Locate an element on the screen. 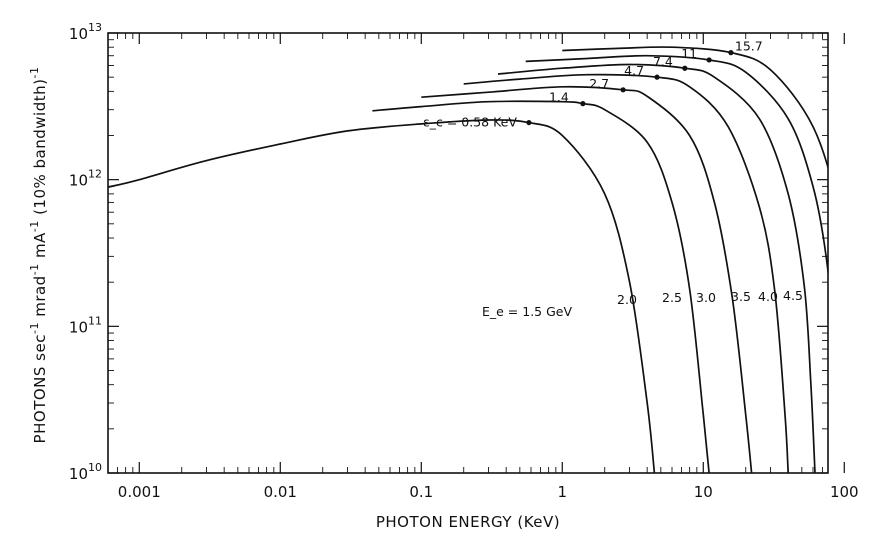 Image resolution: width=872 pixels, height=545 pixels. x-tick-label: 1 is located at coordinates (563, 492).